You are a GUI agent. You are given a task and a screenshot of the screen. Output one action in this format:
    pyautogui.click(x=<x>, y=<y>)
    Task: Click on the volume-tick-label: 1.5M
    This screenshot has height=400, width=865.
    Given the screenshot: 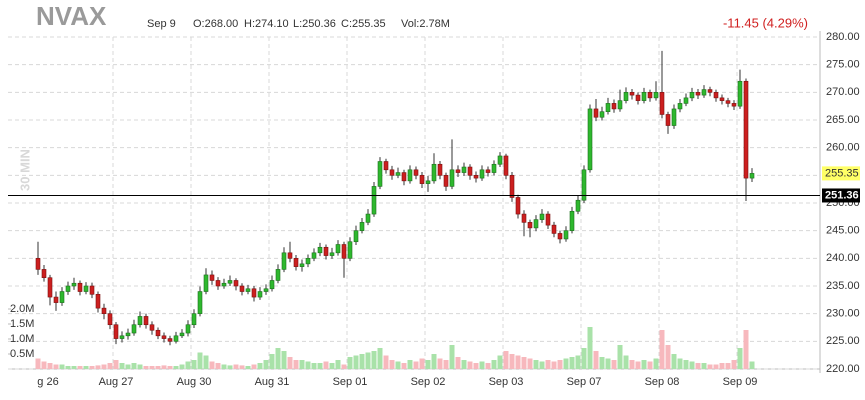 What is the action you would take?
    pyautogui.click(x=22, y=324)
    